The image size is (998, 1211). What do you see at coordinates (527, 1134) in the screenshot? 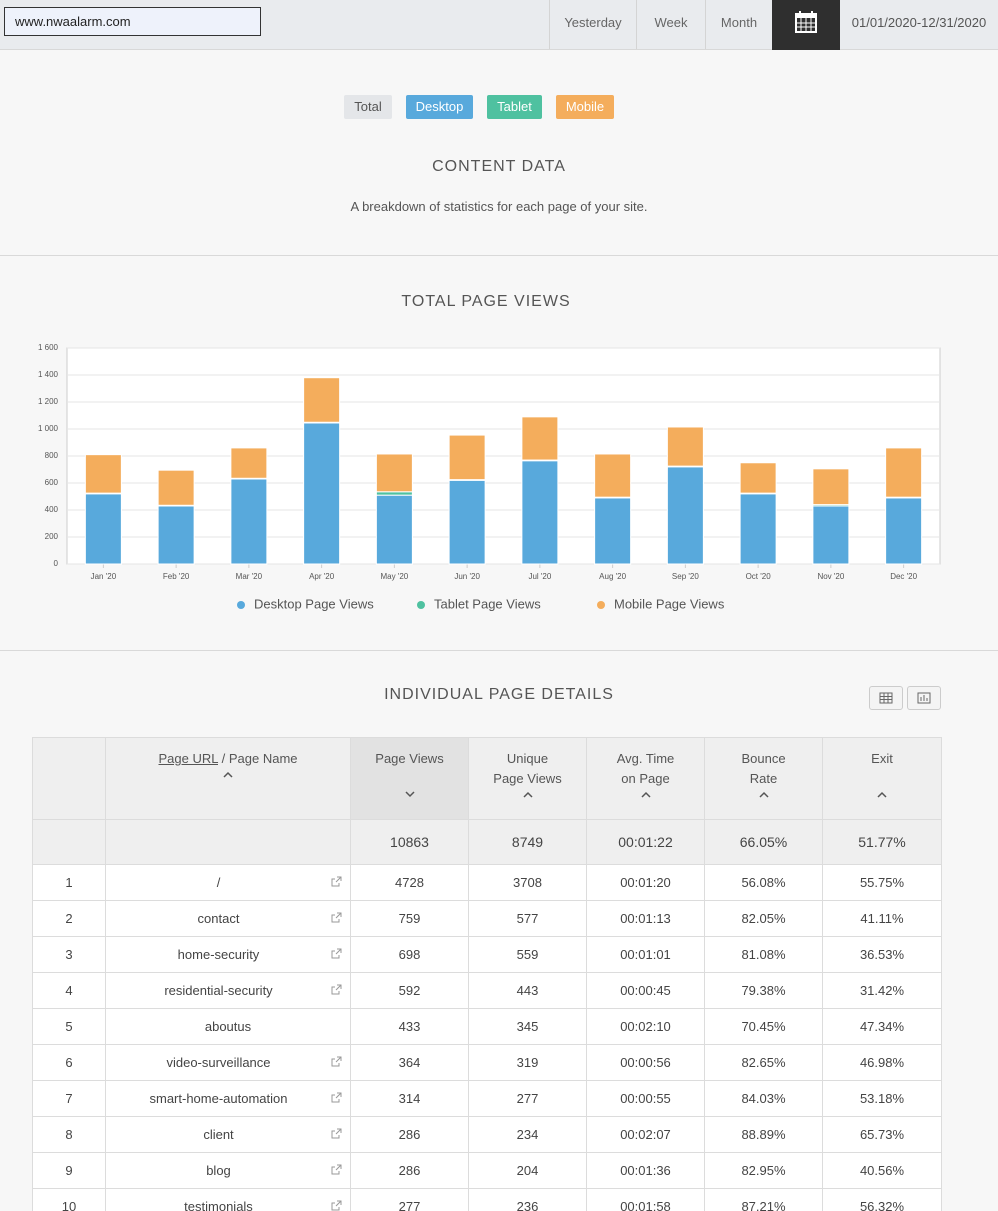
I see `cell: 234` at bounding box center [527, 1134].